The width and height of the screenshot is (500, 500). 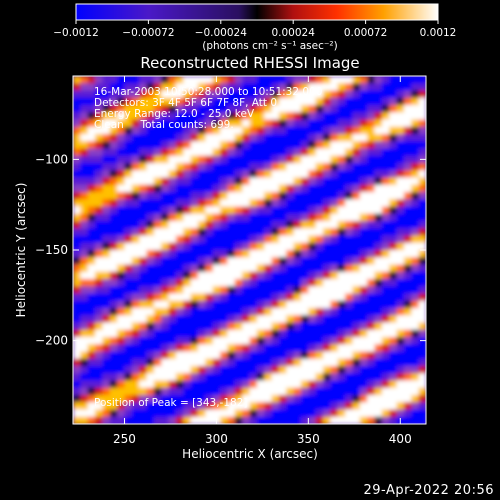 What do you see at coordinates (174, 114) in the screenshot?
I see `energy-range-annotation: Energy Range: 12.0 - 25.0 keV` at bounding box center [174, 114].